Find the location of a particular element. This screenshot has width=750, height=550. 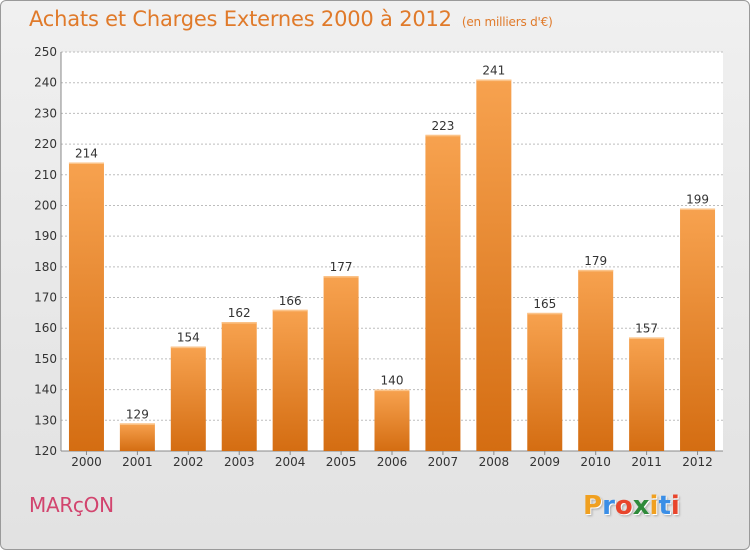

x-tick-label: 2000 is located at coordinates (86, 462).